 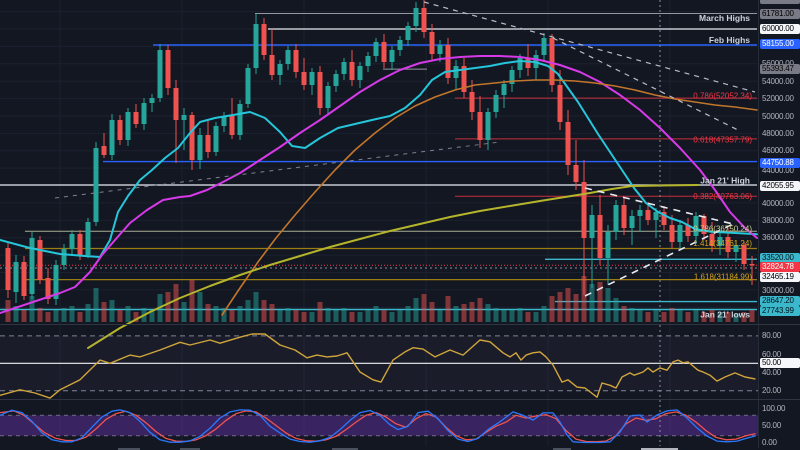 What do you see at coordinates (725, 315) in the screenshot?
I see `side-label: Jan 21' lows` at bounding box center [725, 315].